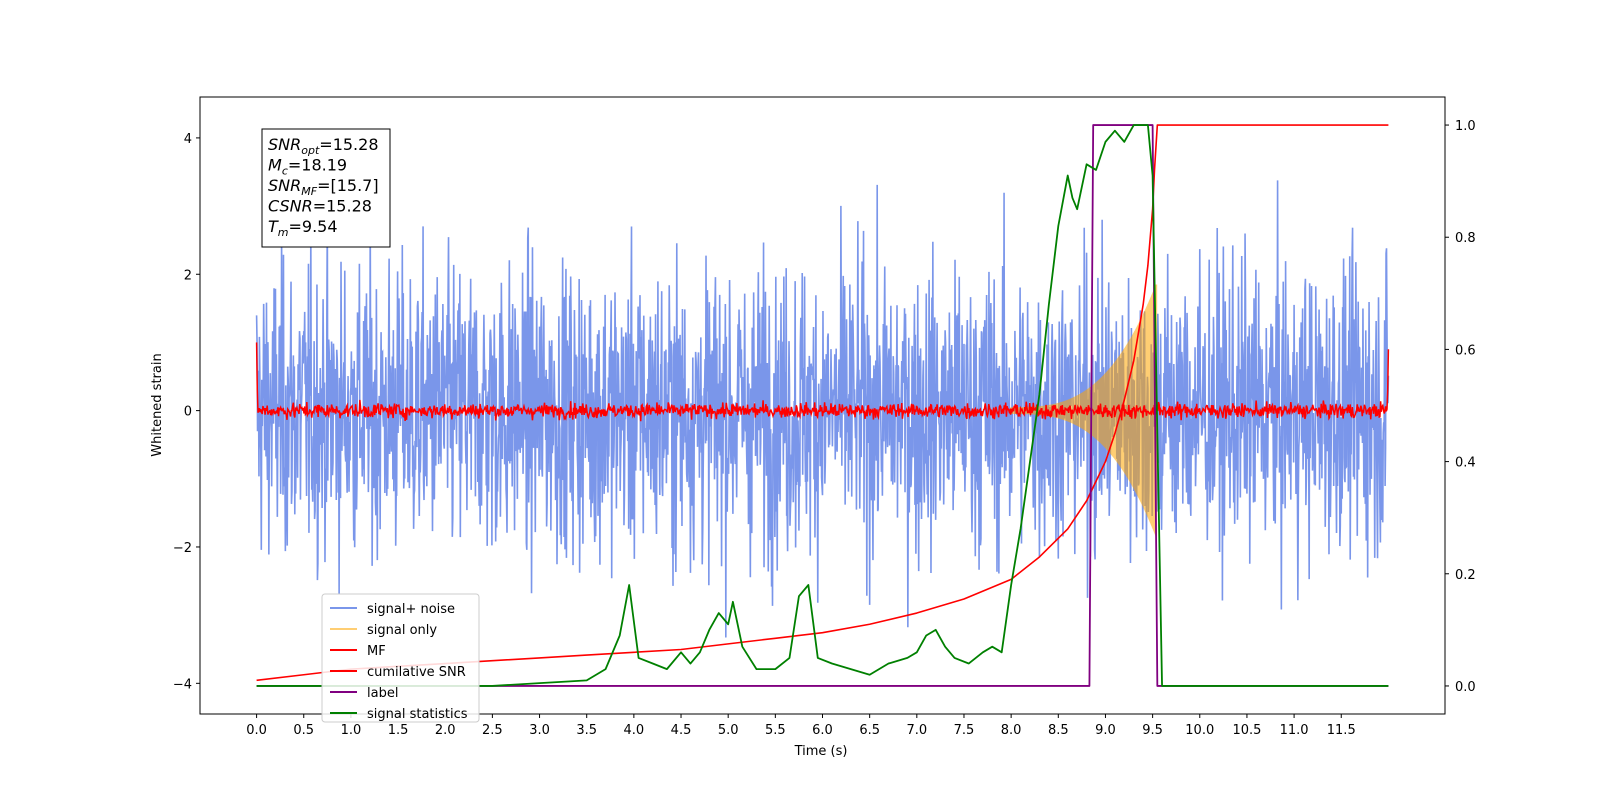  What do you see at coordinates (1465, 687) in the screenshot?
I see `y-right-tick-label: 0.0` at bounding box center [1465, 687].